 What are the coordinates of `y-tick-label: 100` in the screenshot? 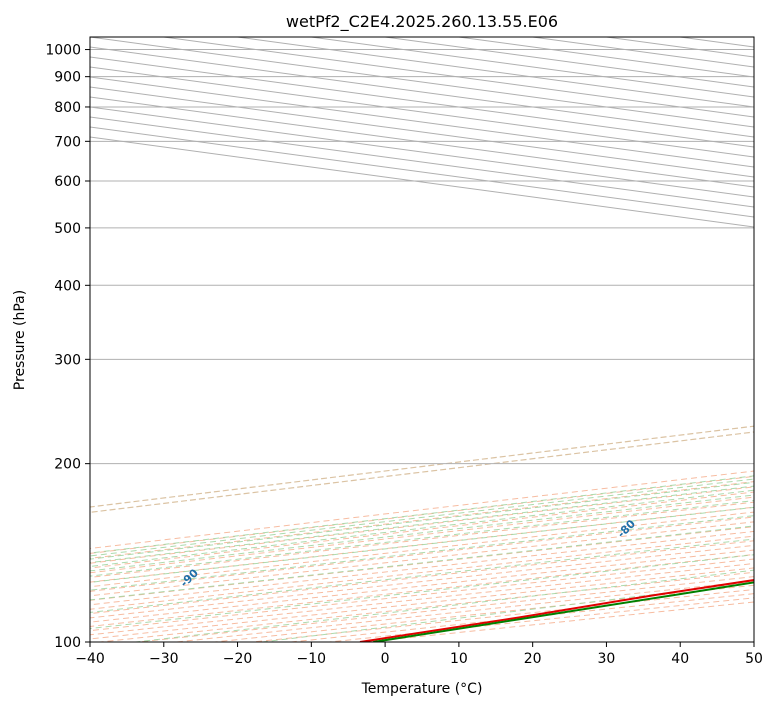 It's located at (67, 643).